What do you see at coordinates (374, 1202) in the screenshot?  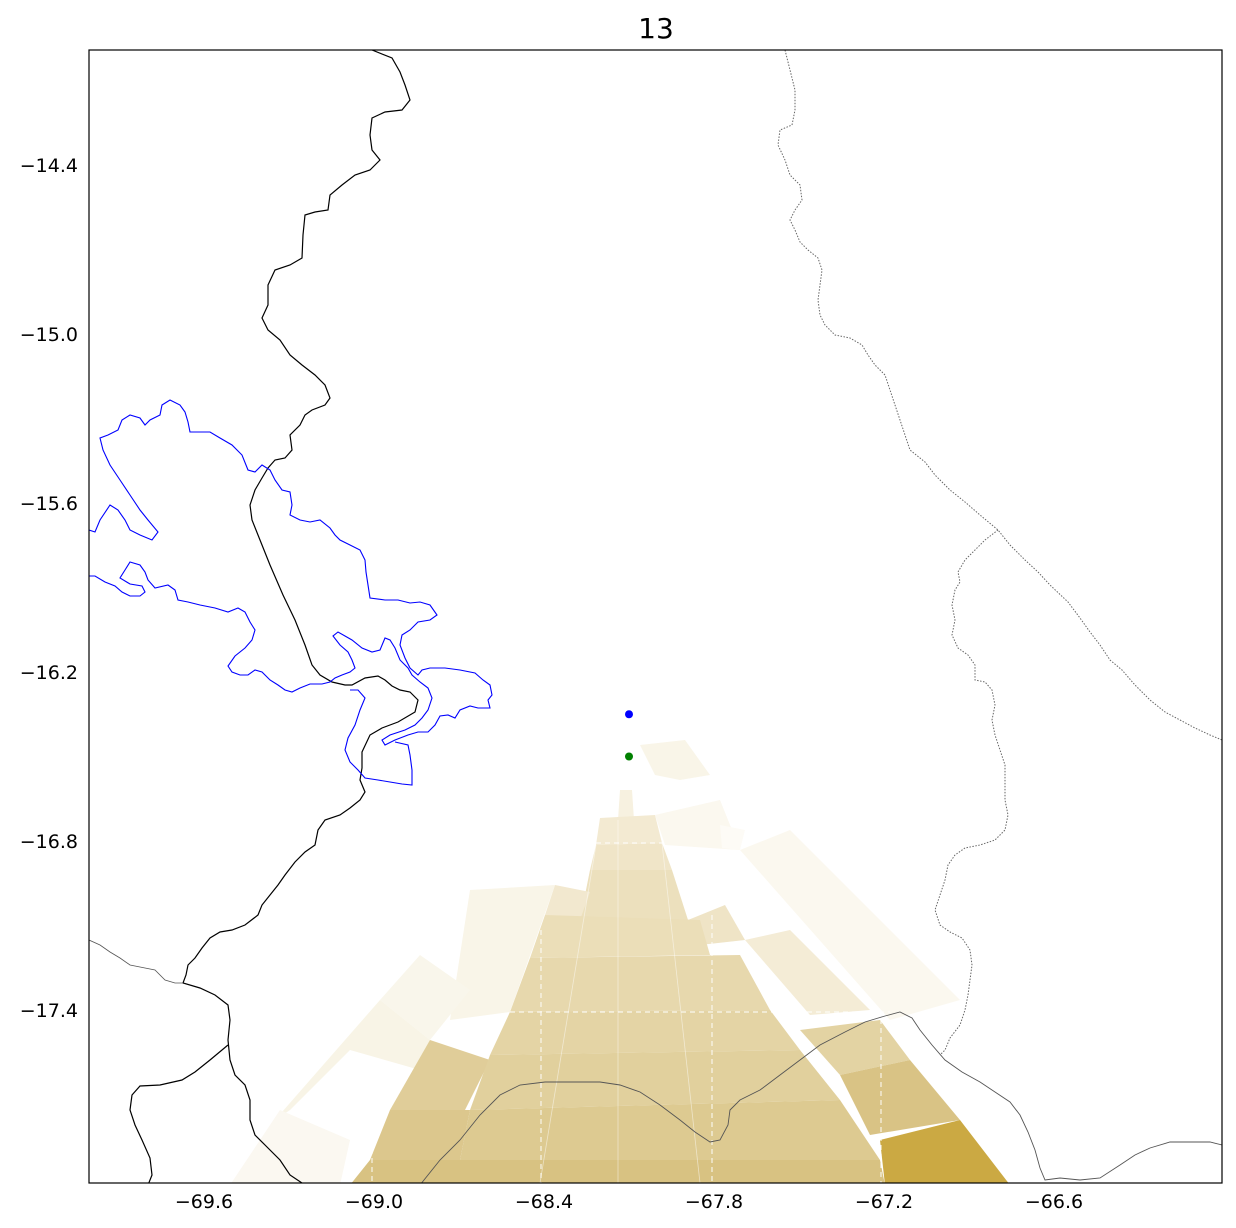 I see `x-tick-label: −69.0` at bounding box center [374, 1202].